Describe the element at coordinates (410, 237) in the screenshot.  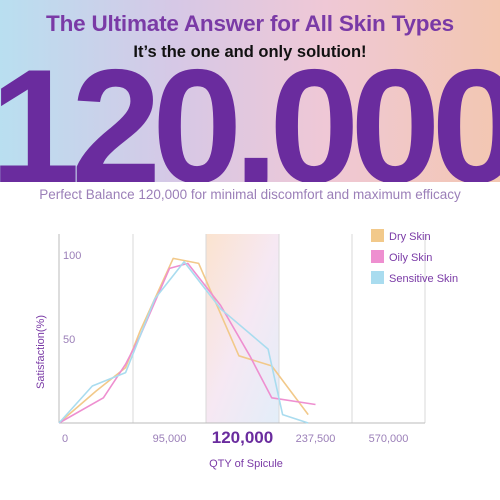
I see `legend-label: Dry Skin` at that location.